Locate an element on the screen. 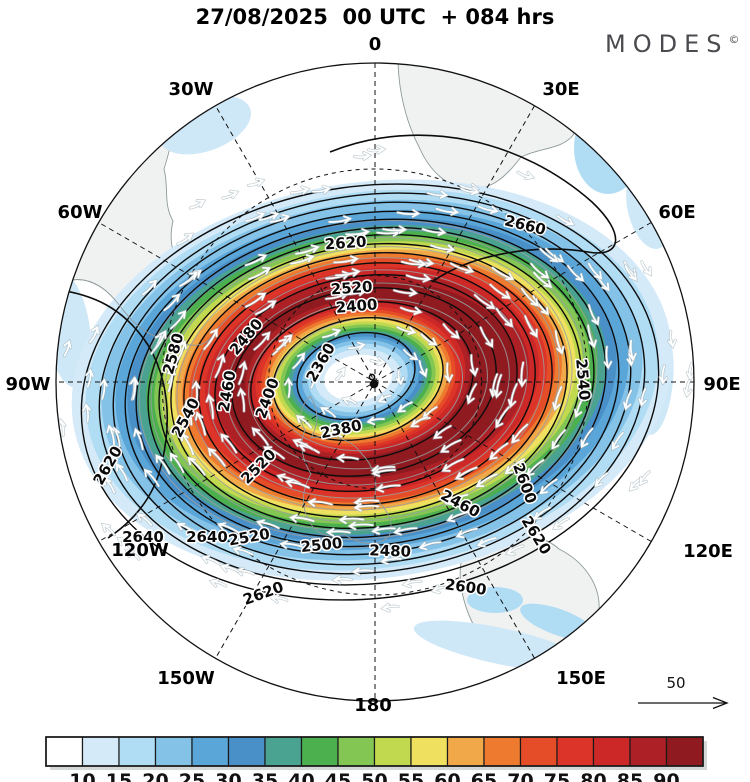 This screenshot has height=782, width=750. contour-label: 2540 is located at coordinates (583, 379).